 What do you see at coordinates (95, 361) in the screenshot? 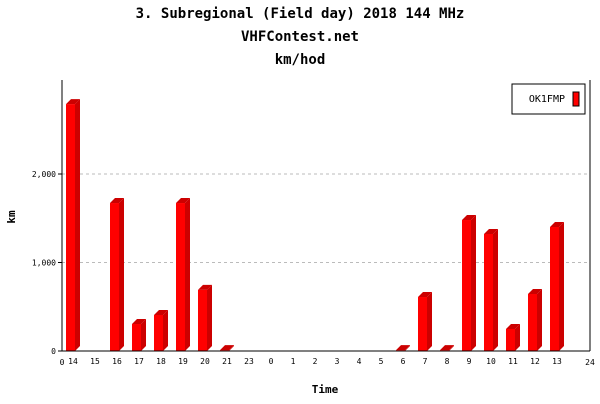
I see `x-tick-label: 15` at bounding box center [95, 361].